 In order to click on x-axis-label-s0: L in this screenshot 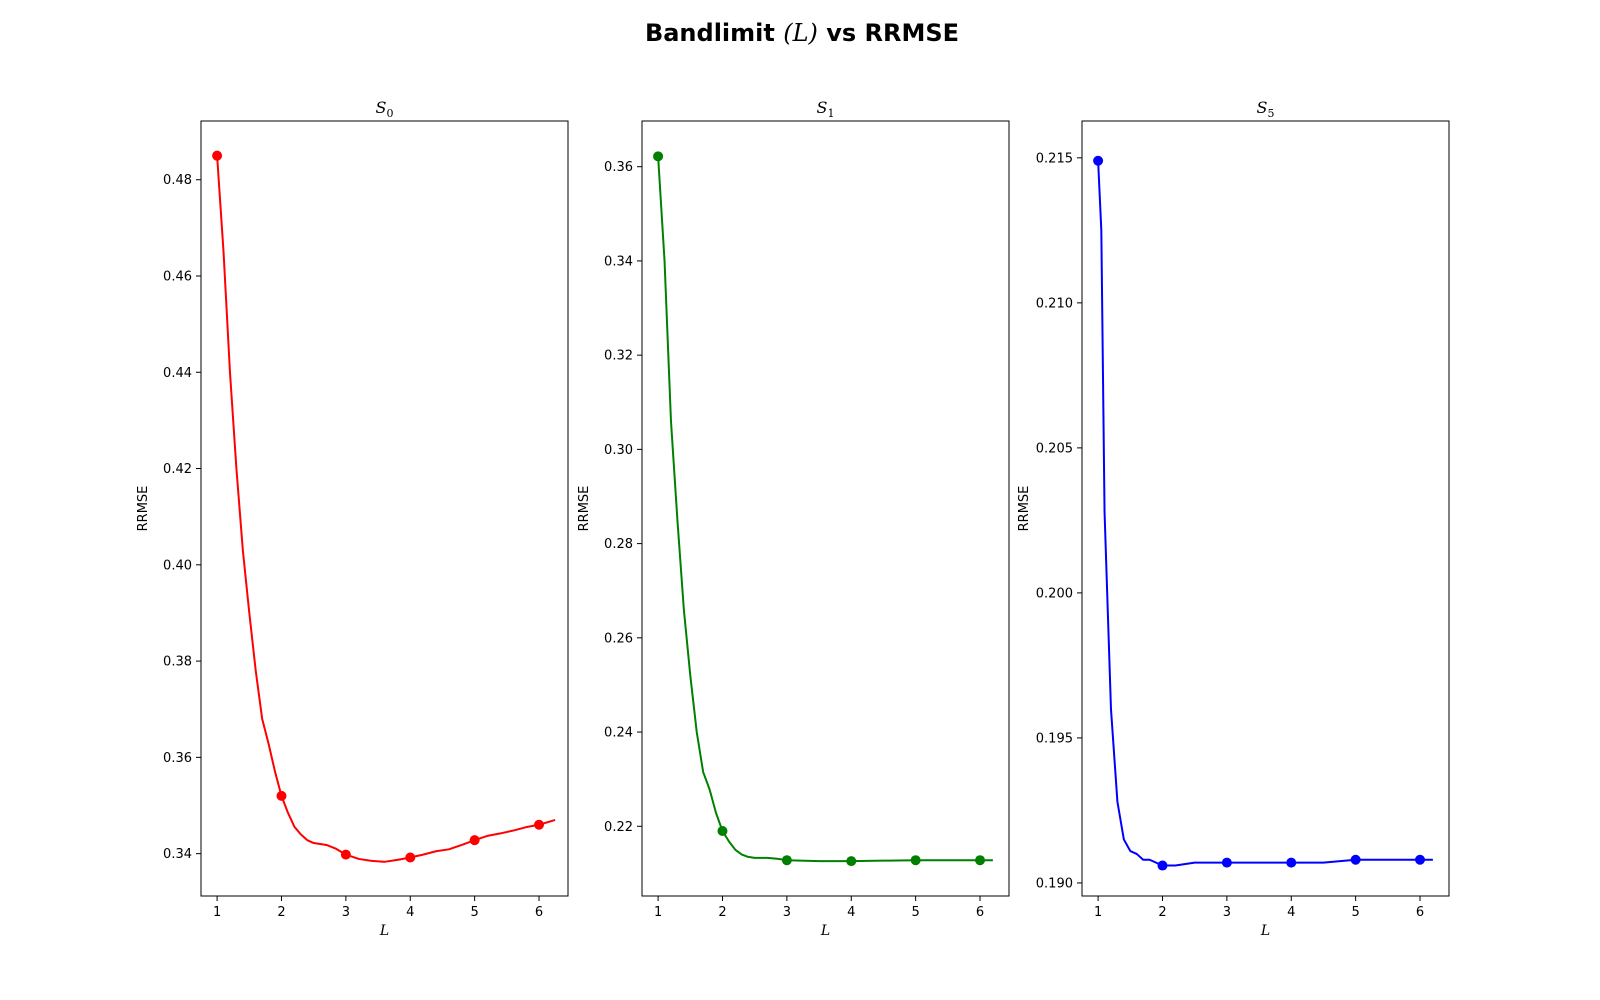, I will do `click(384, 931)`.